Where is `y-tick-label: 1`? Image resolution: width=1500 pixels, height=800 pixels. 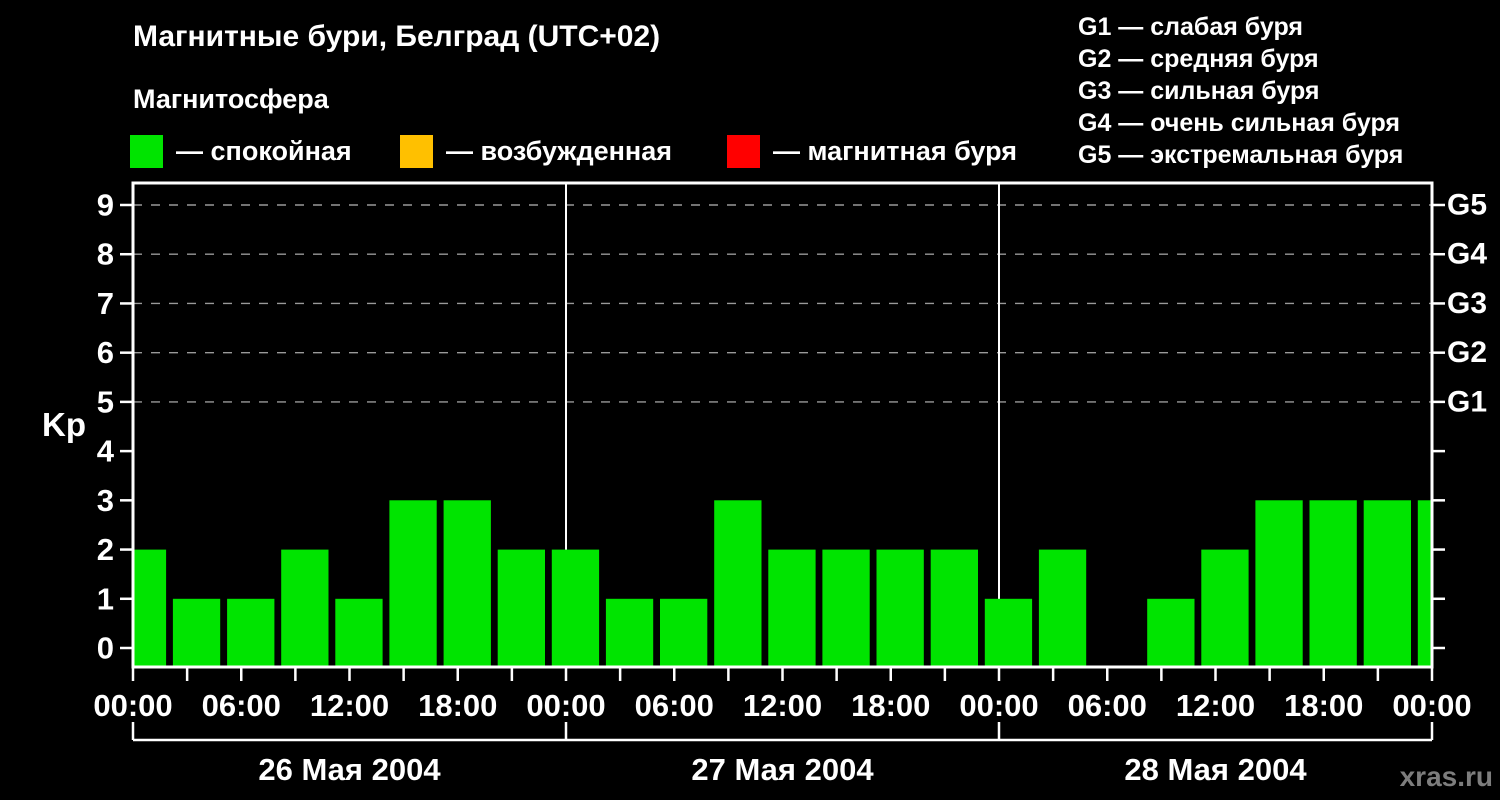
y-tick-label: 1 is located at coordinates (105, 598).